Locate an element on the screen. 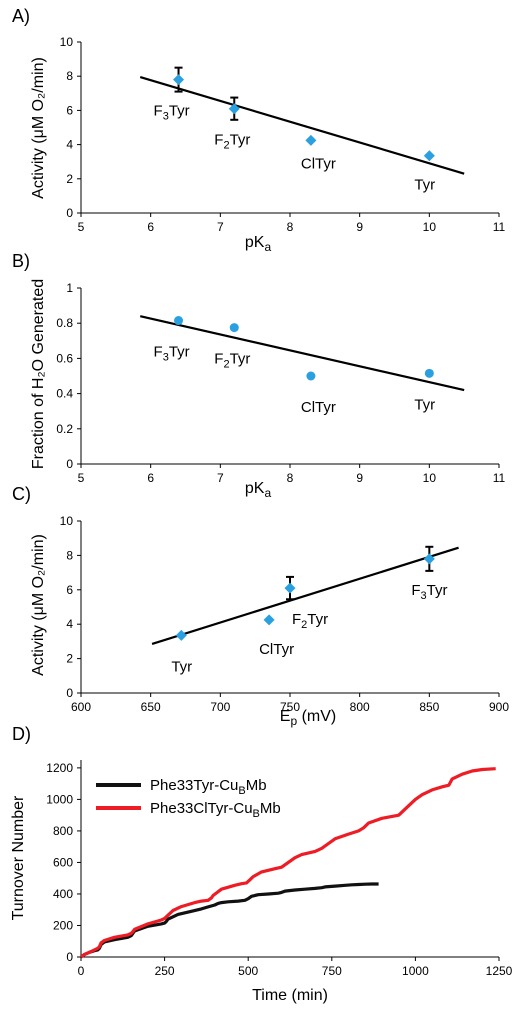  x-tick-label: 11 is located at coordinates (499, 227).